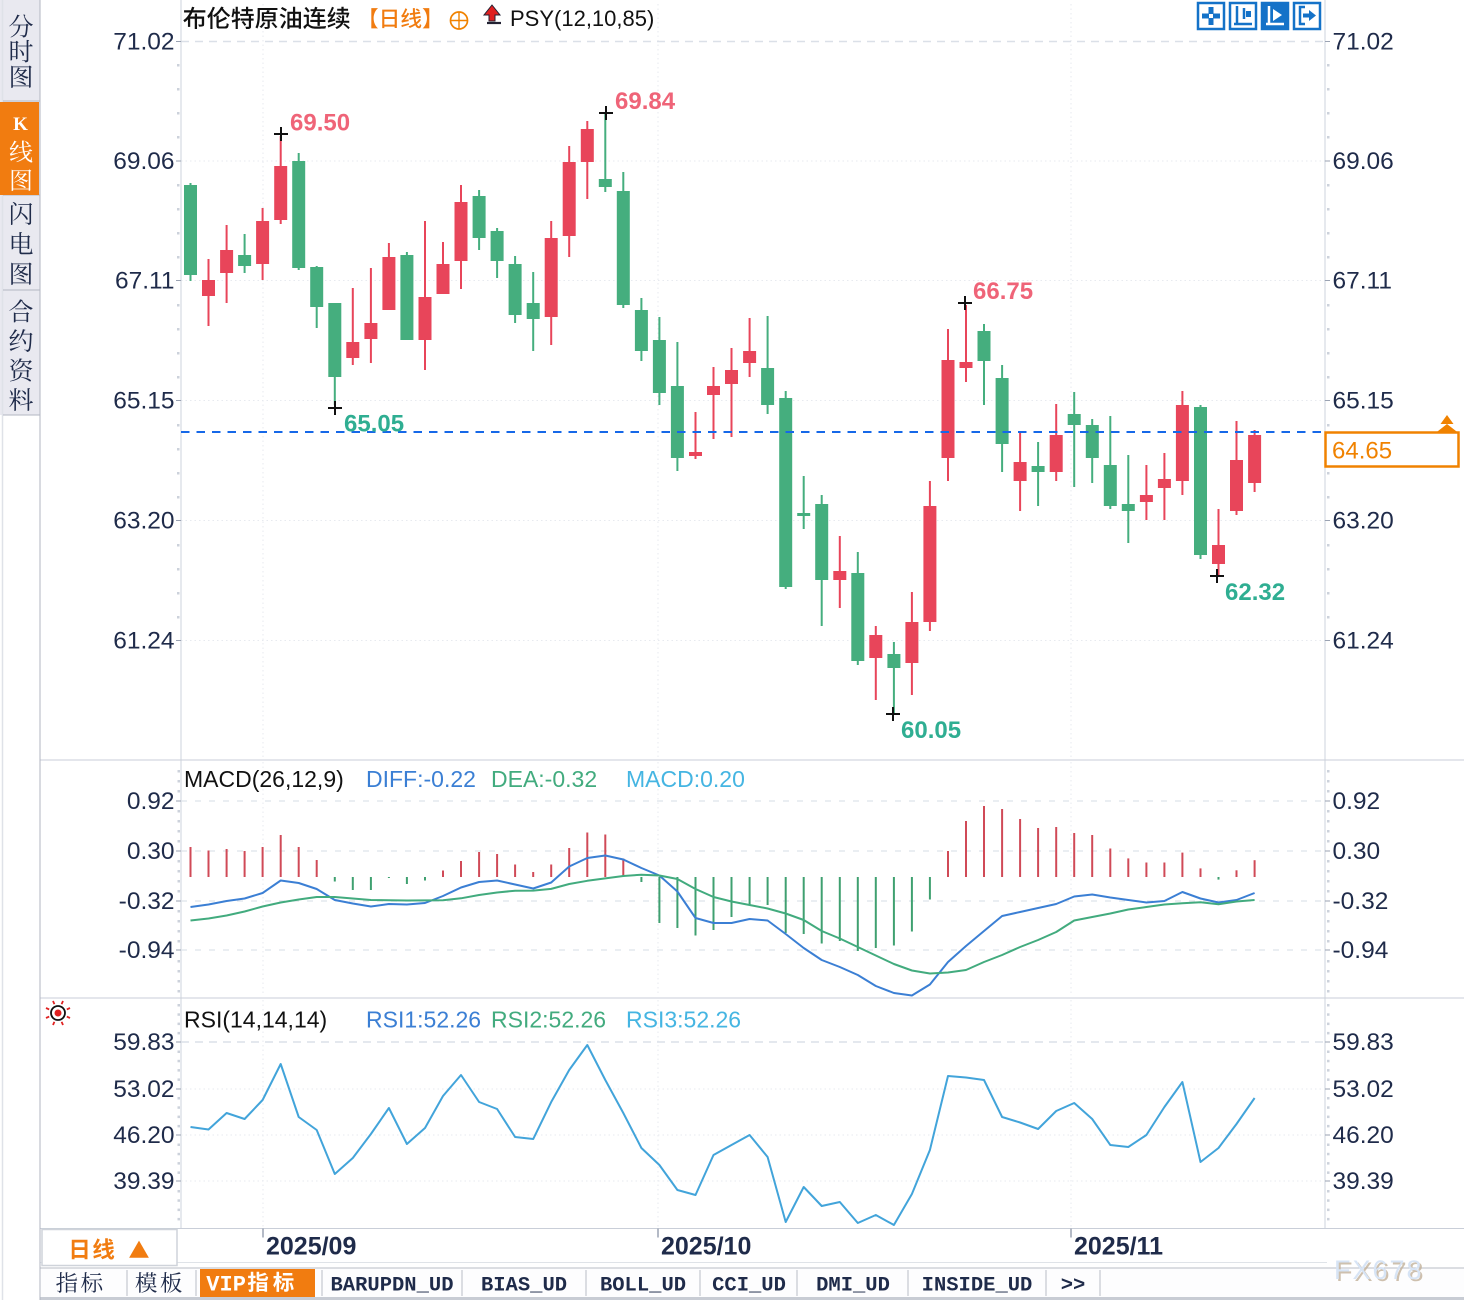  Describe the element at coordinates (683, 1020) in the screenshot. I see `svg-text: RSI3:52.26` at that location.